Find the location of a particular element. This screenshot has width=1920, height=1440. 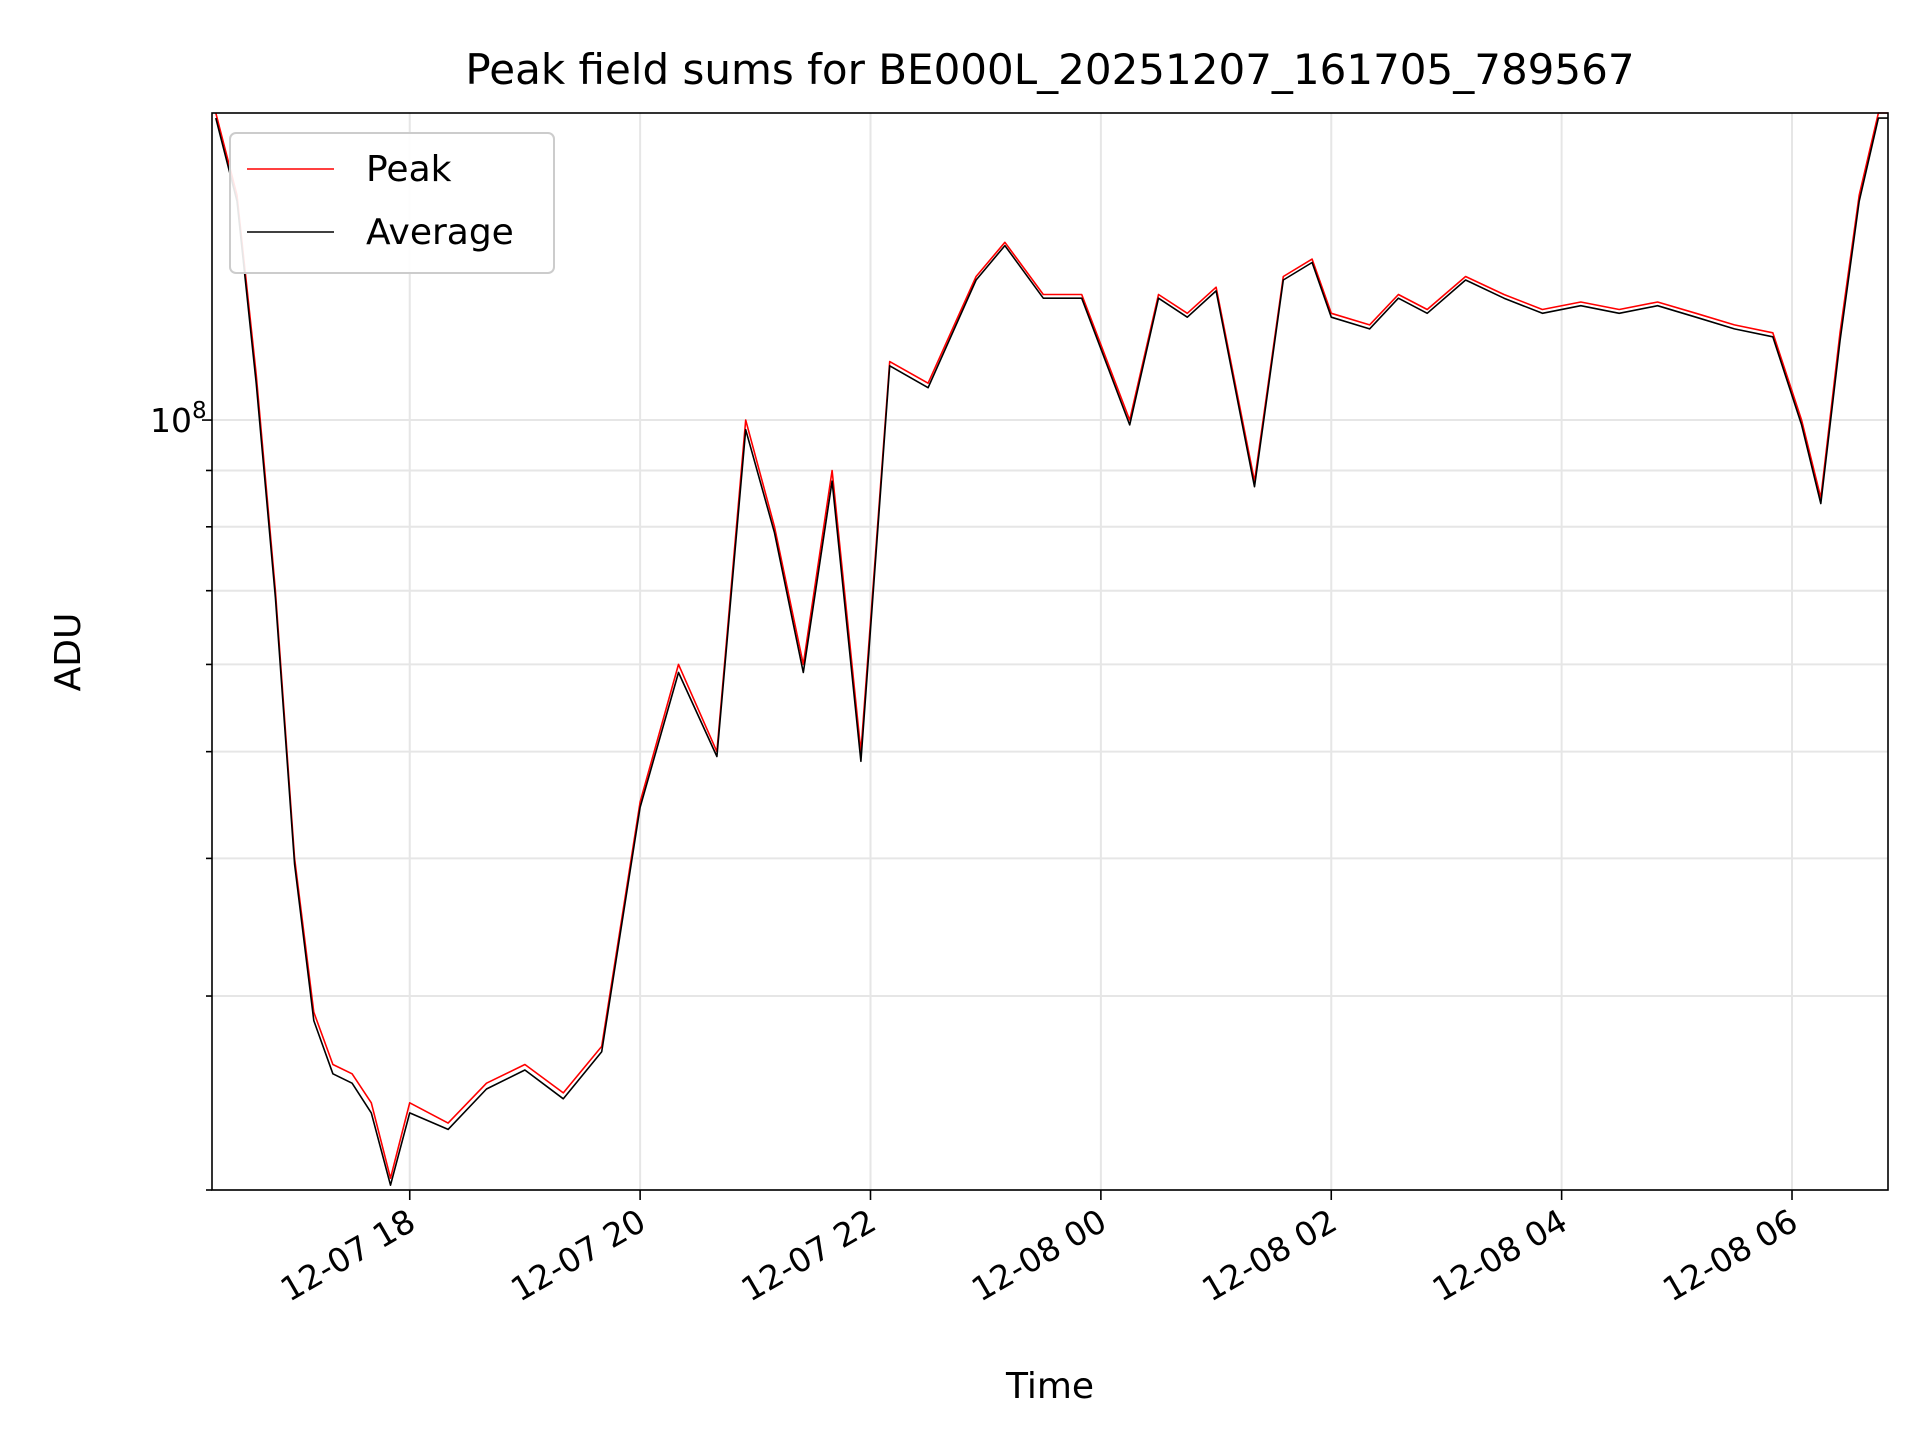

legend: Peak Average is located at coordinates (392, 203).